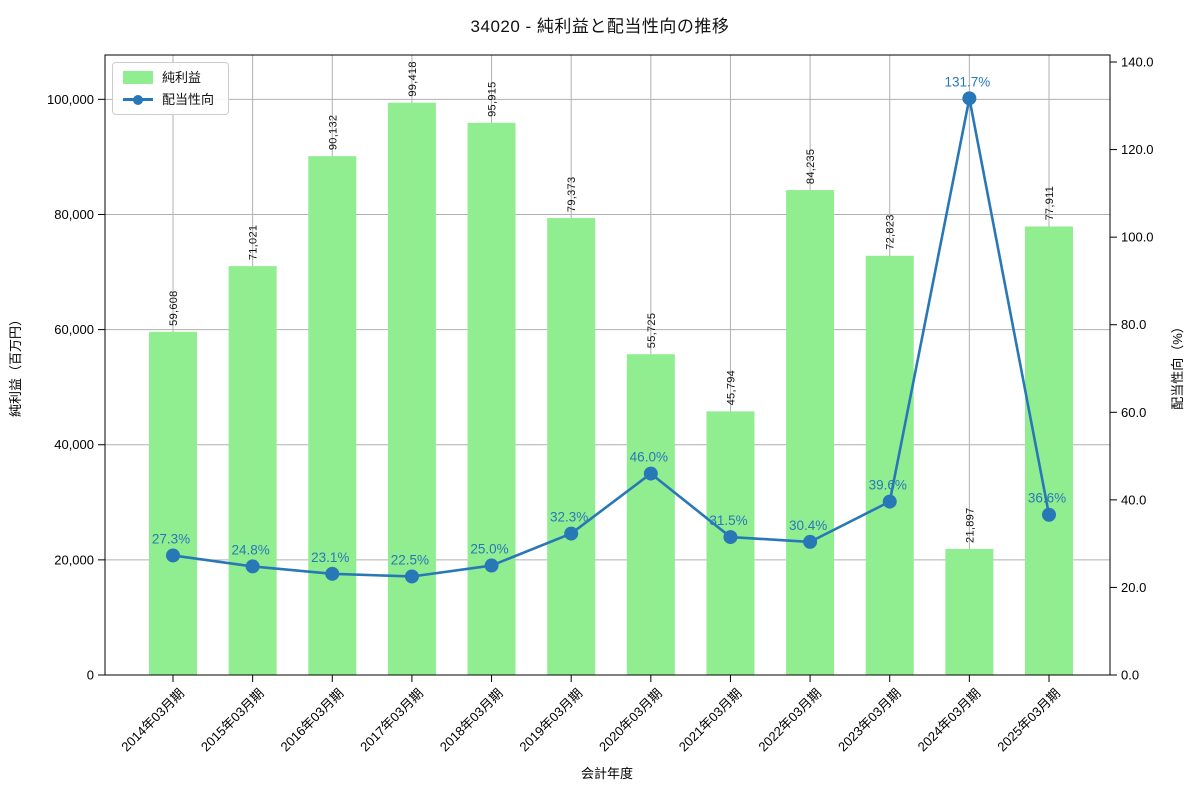 The width and height of the screenshot is (1200, 800). Describe the element at coordinates (949, 720) in the screenshot. I see `x-tick-label-10: 2024年03月期` at that location.